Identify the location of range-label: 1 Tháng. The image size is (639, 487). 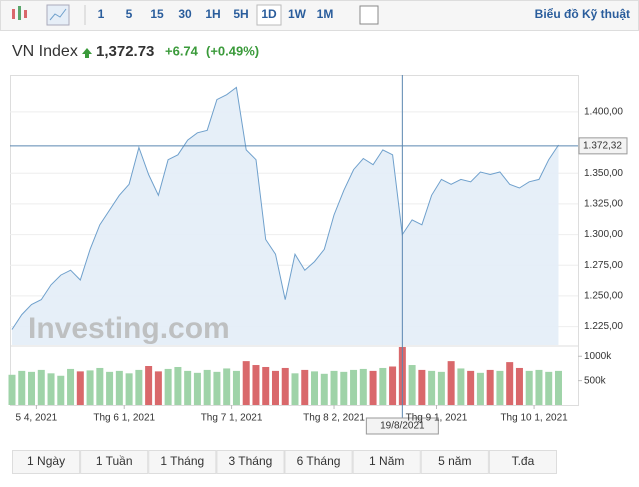
(182, 461).